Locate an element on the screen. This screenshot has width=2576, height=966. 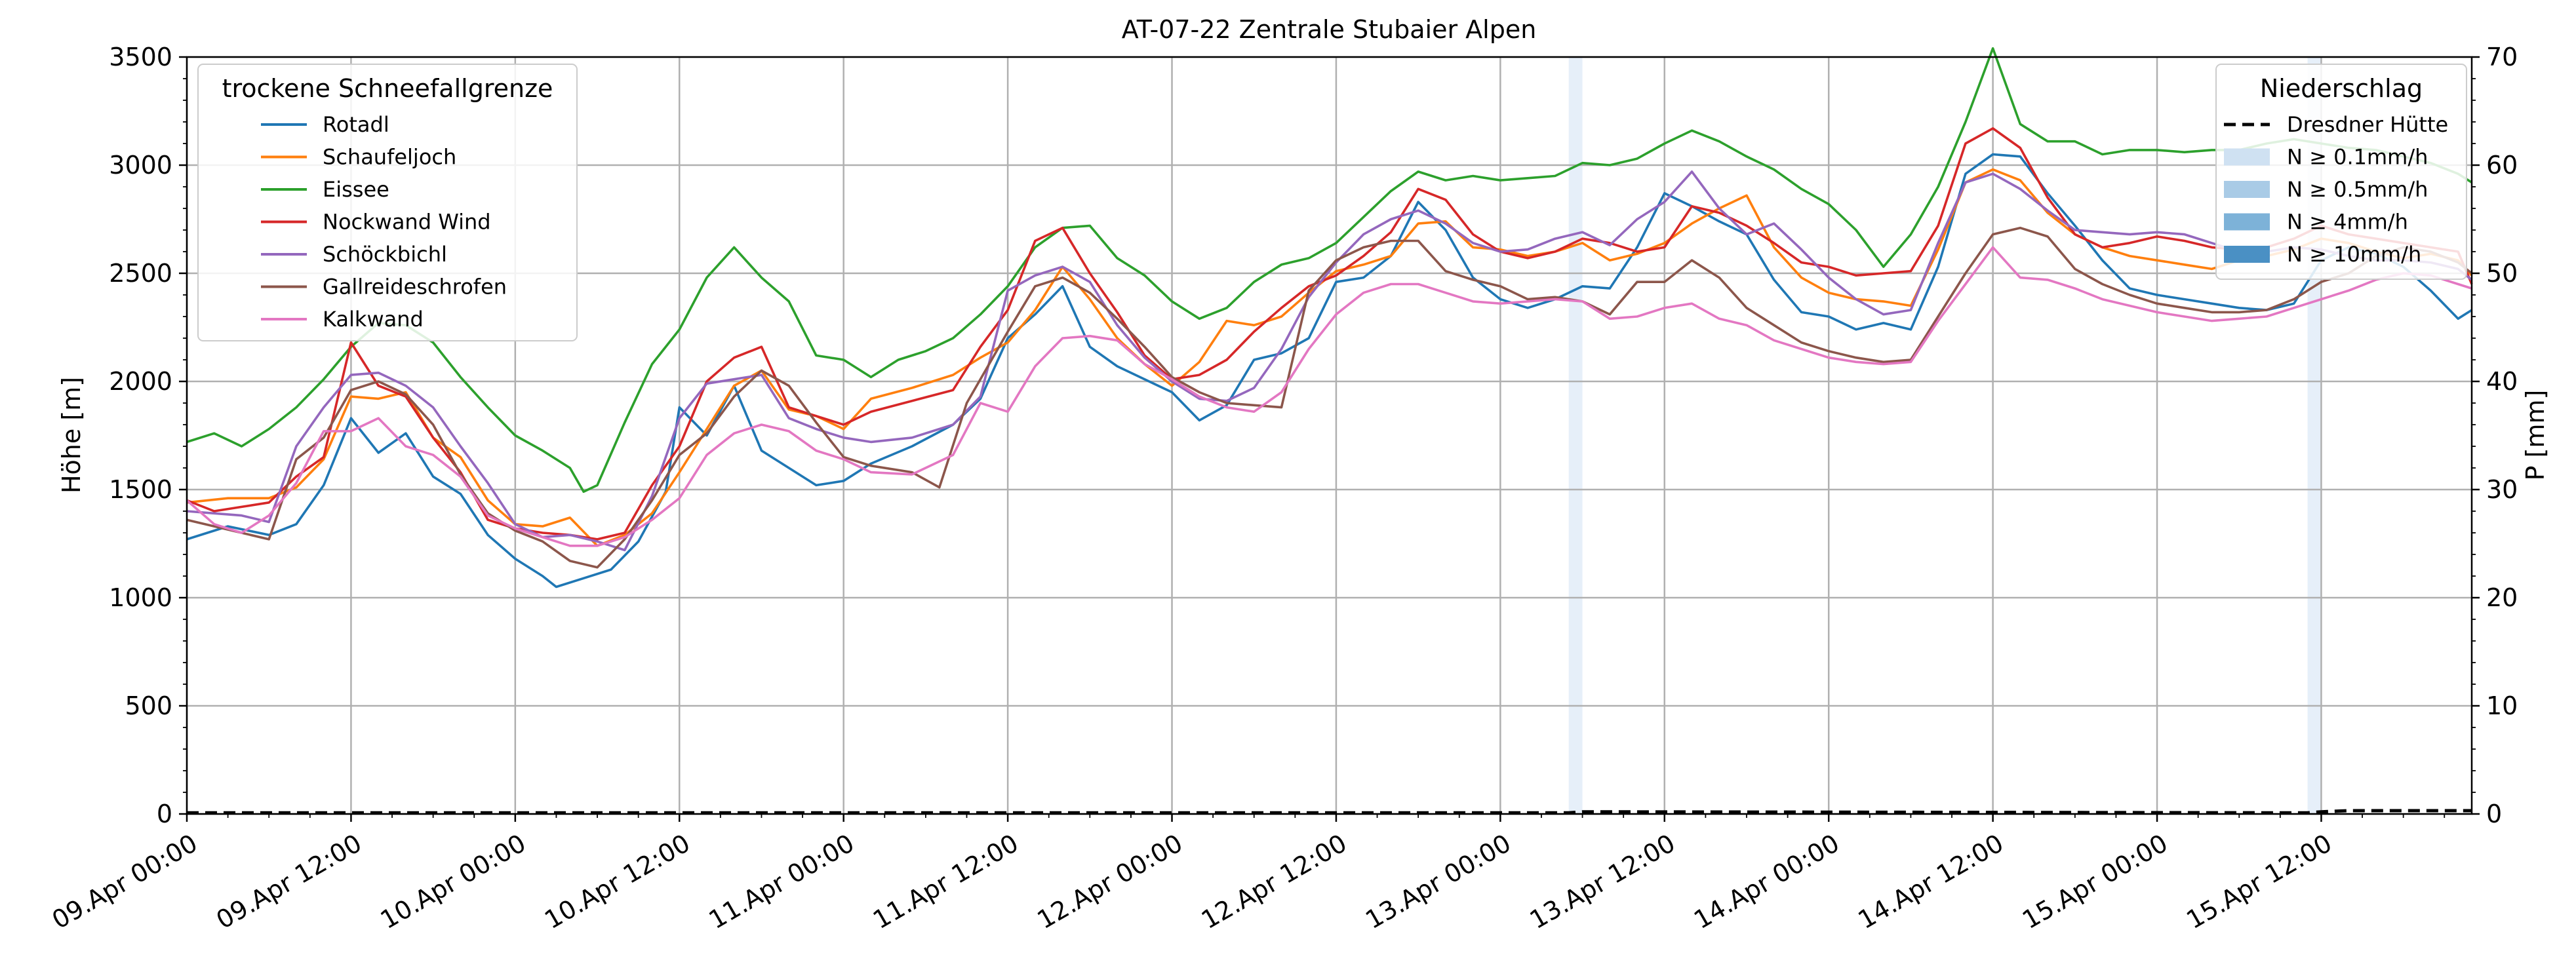
y-tick-label: 1500 is located at coordinates (140, 489).